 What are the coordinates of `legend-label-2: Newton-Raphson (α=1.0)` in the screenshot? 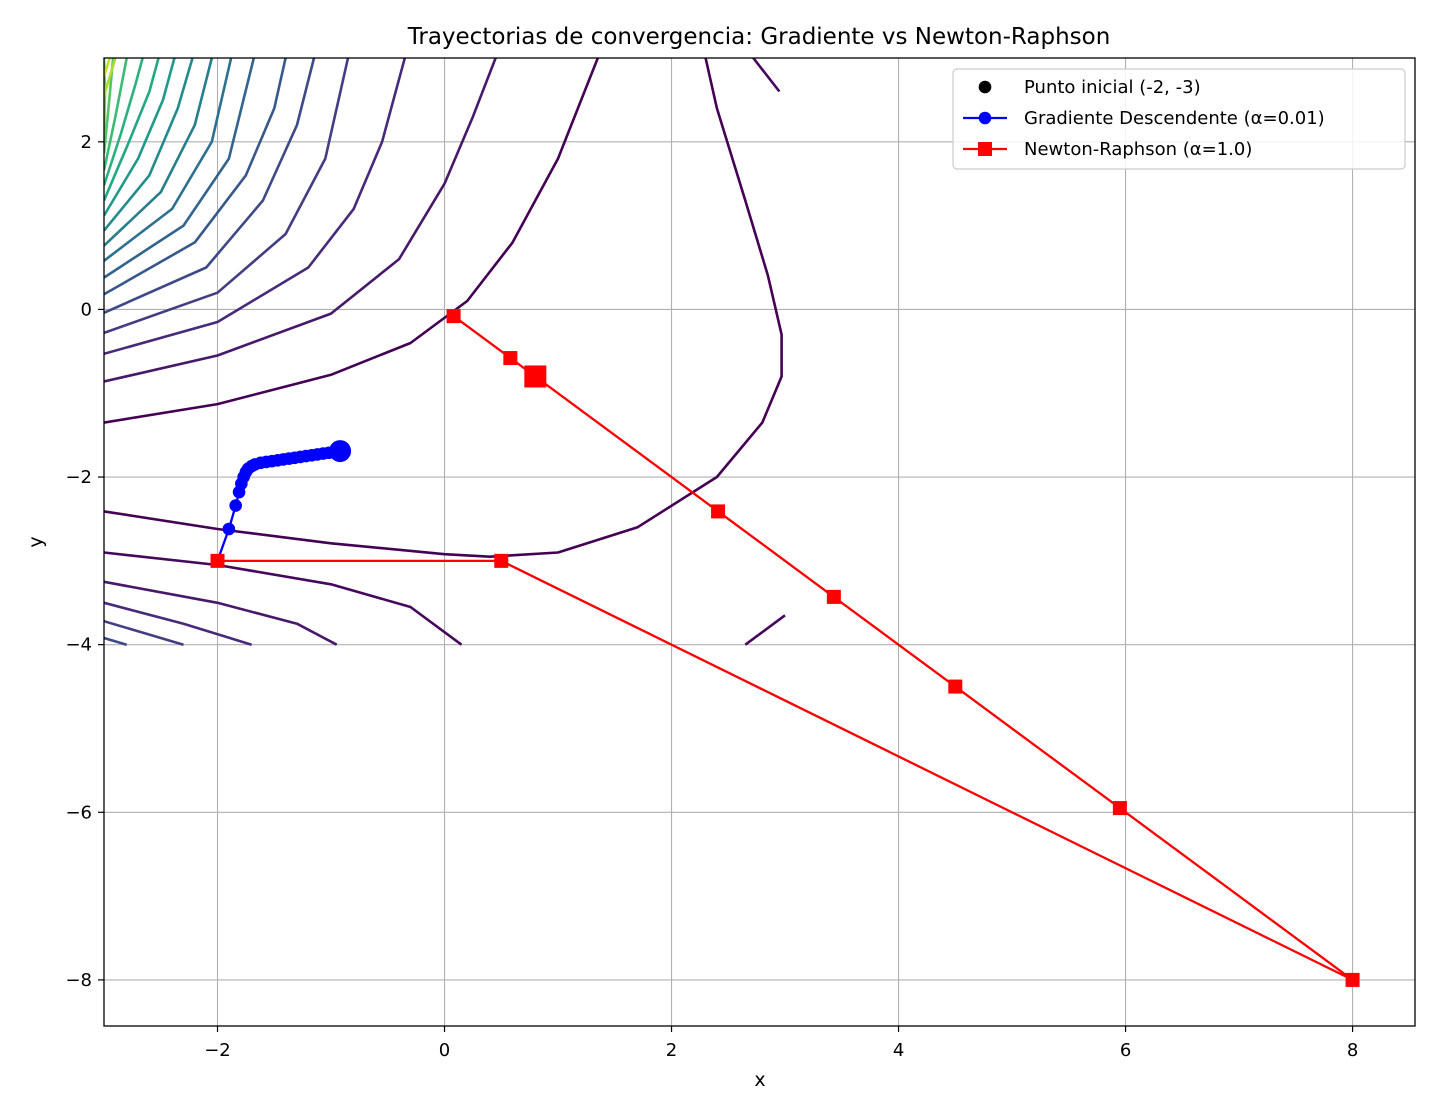 It's located at (1138, 149).